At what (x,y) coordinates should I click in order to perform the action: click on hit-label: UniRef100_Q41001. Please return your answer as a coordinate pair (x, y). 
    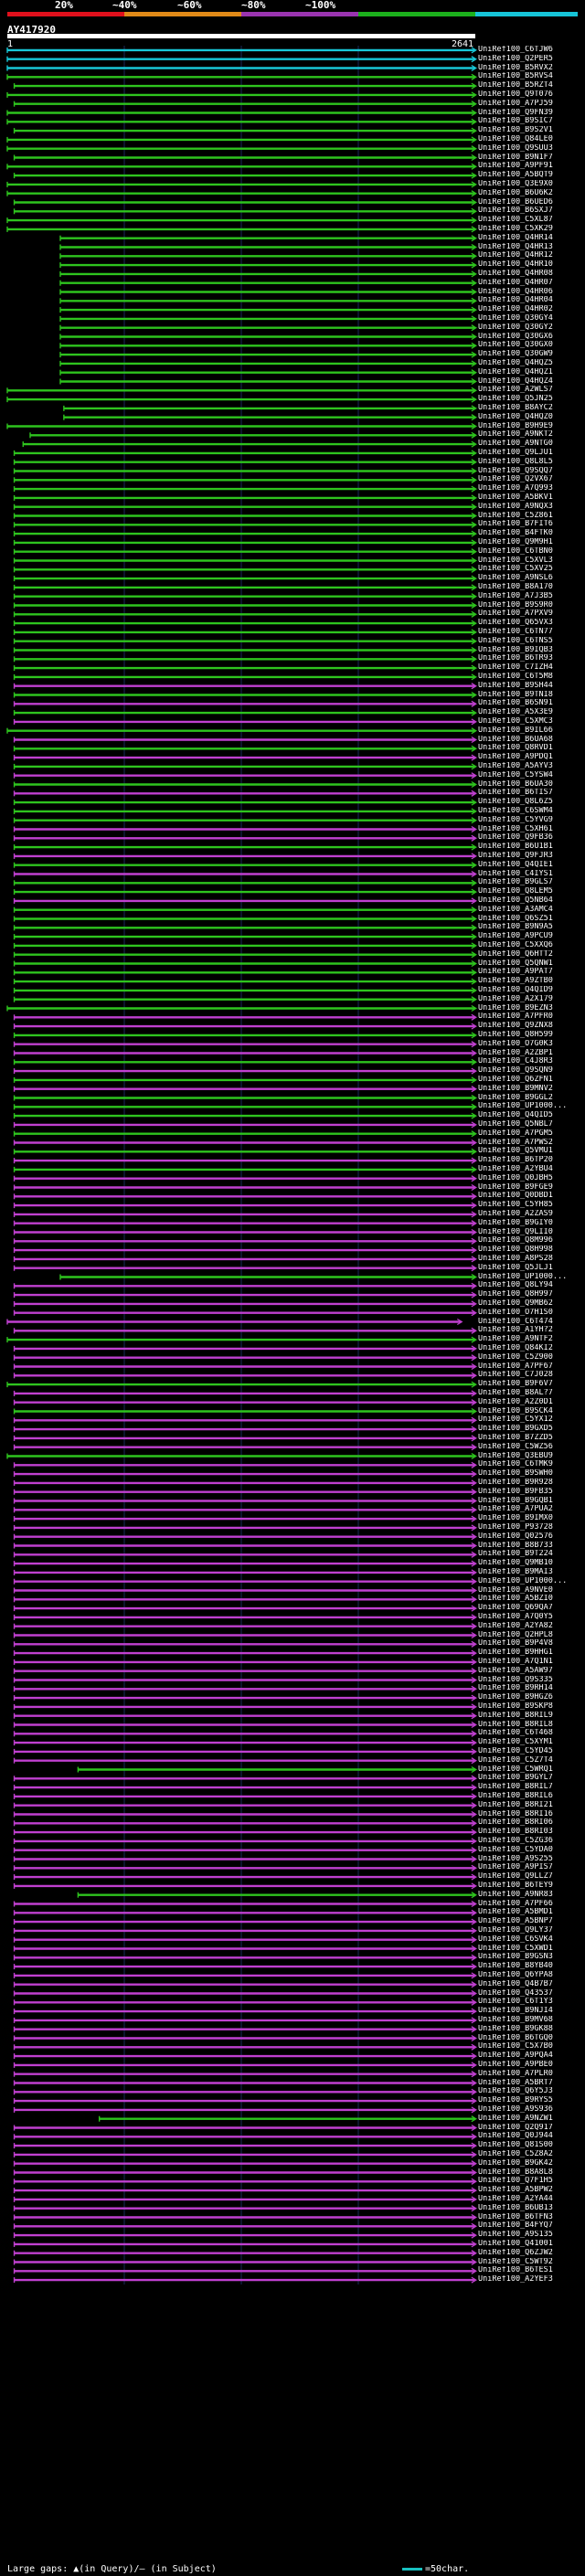
    Looking at the image, I should click on (515, 2244).